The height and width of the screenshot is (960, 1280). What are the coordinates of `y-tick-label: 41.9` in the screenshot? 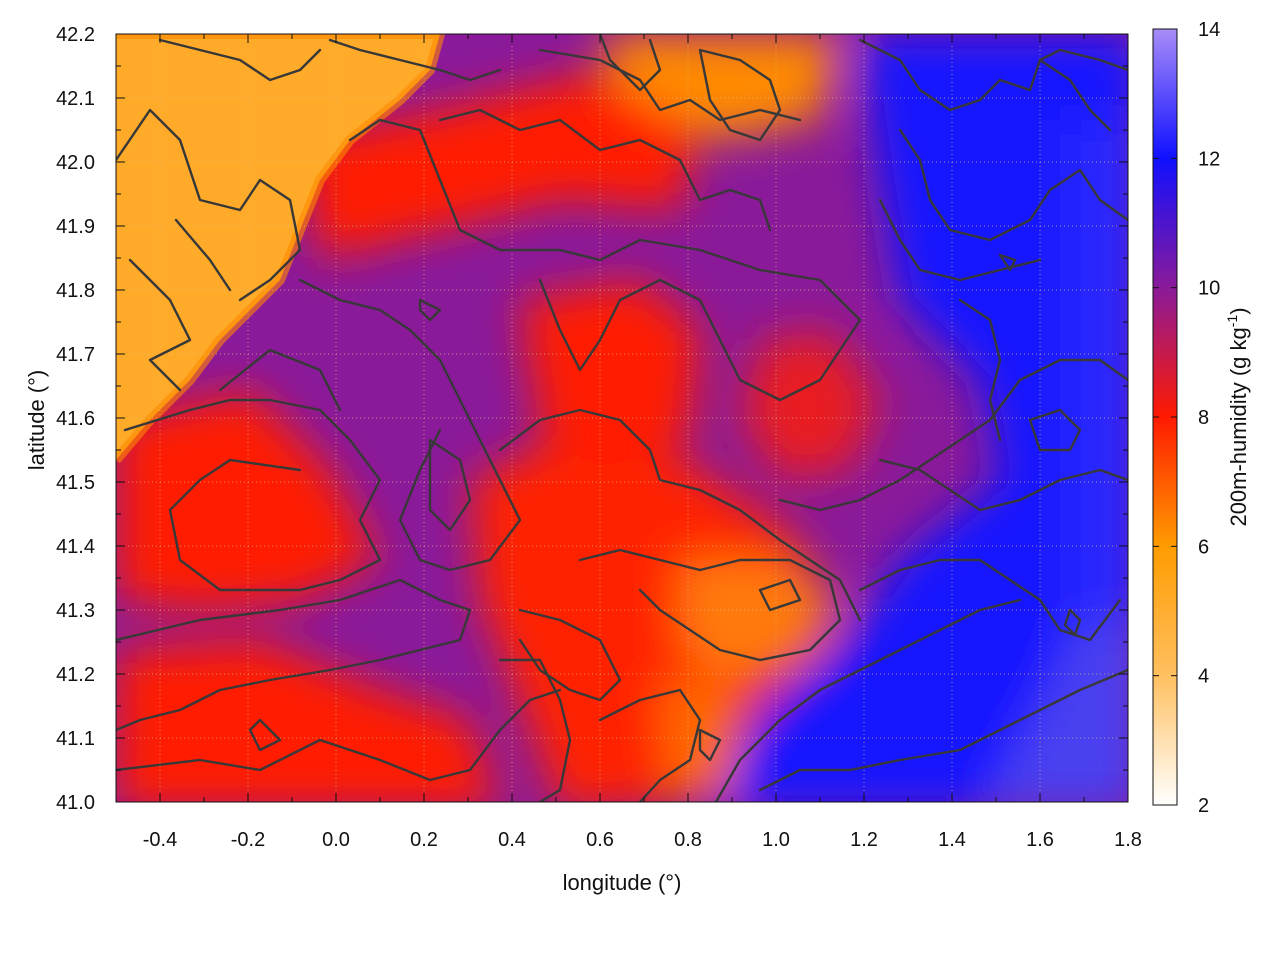 It's located at (75, 227).